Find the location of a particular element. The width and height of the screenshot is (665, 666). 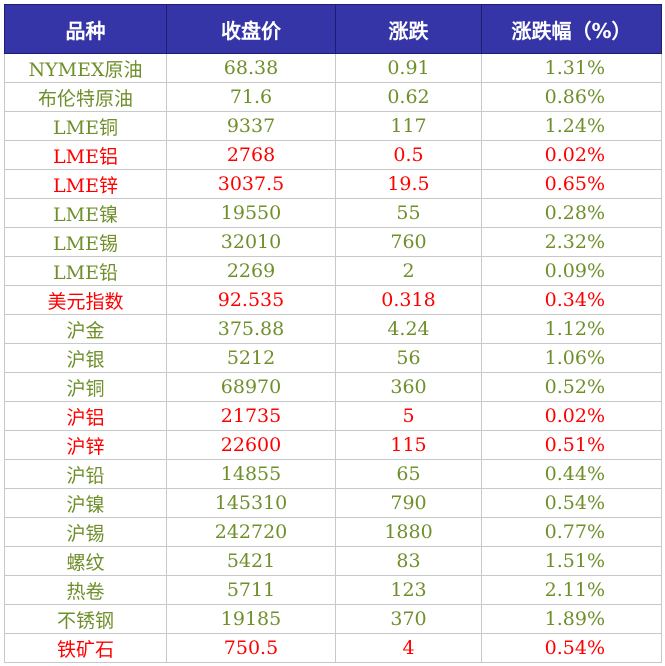

table-row: 沪镍 145310 790 0.54% is located at coordinates (333, 503).